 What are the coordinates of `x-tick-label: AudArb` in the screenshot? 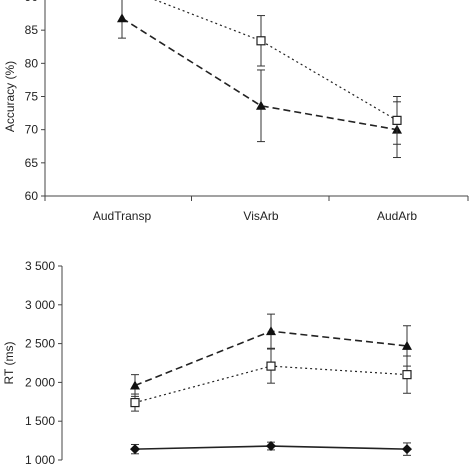 It's located at (397, 216).